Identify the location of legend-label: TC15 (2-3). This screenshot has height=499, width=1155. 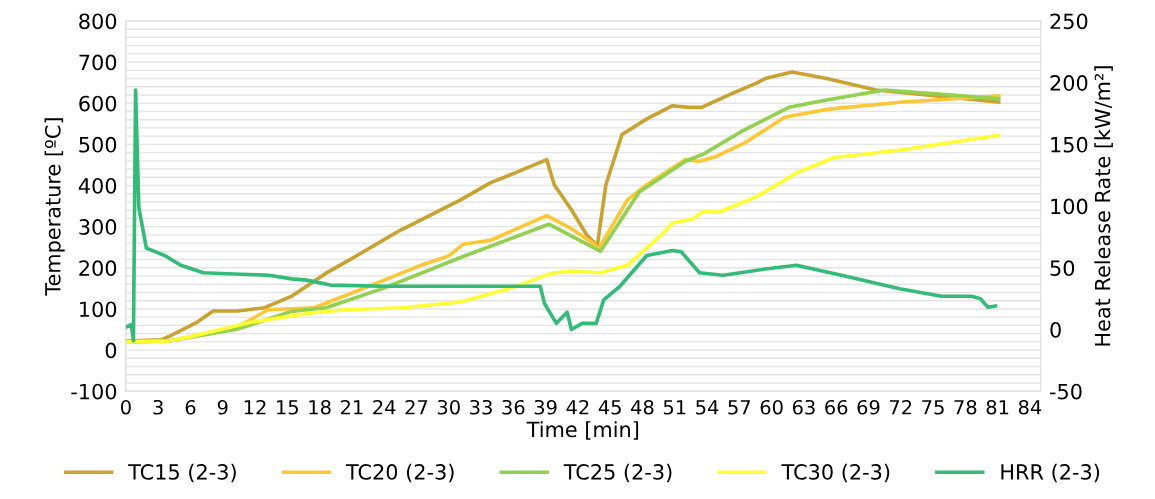
(182, 473).